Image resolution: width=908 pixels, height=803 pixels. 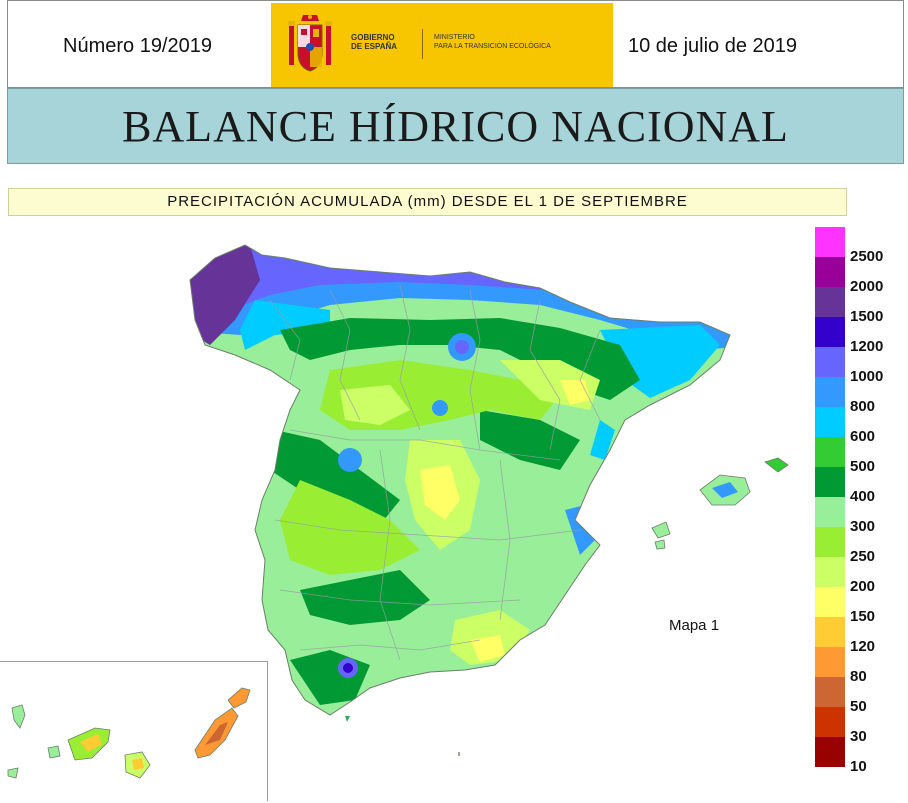 I want to click on legend-label: 1500, so click(x=867, y=316).